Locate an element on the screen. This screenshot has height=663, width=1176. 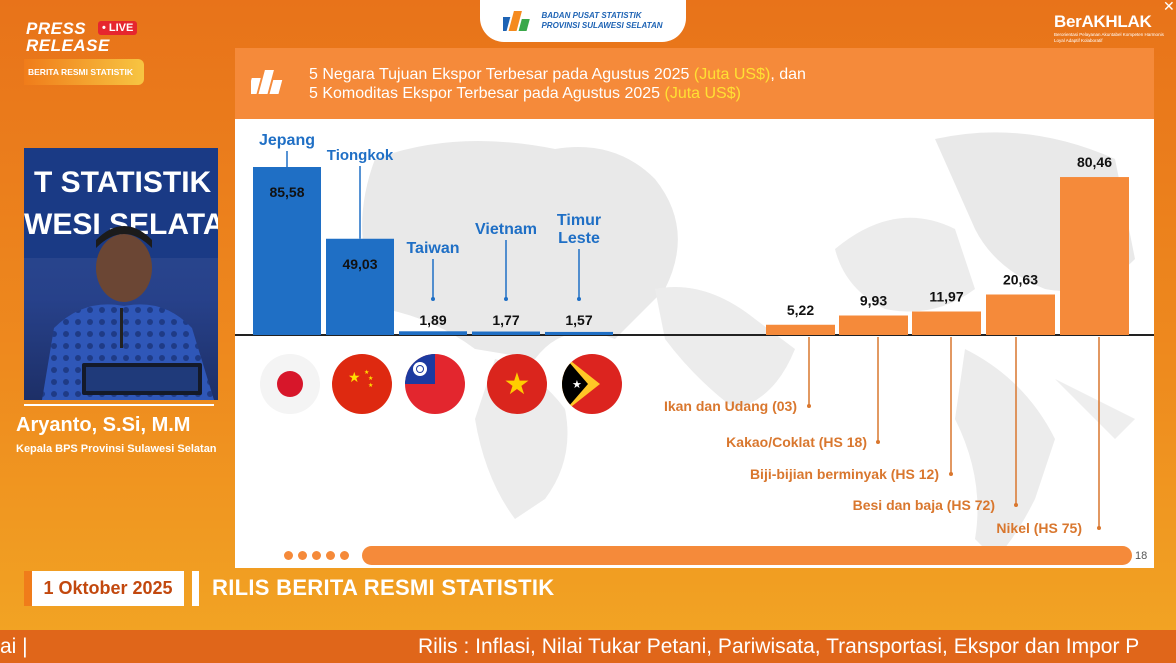
speaker-video: T STATISTIK WESI SELATA is located at coordinates (121, 274).